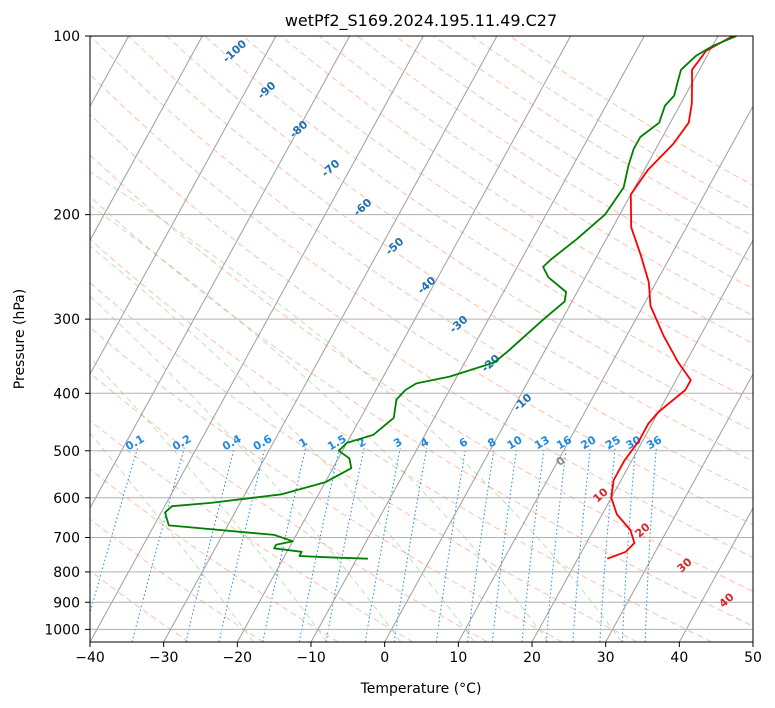  Describe the element at coordinates (66, 320) in the screenshot. I see `y-tick-label: 300` at that location.